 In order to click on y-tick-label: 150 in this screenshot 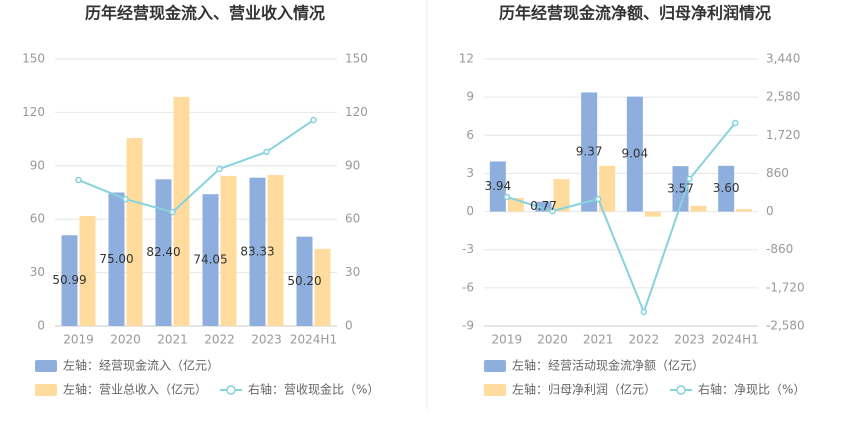, I will do `click(33, 59)`.